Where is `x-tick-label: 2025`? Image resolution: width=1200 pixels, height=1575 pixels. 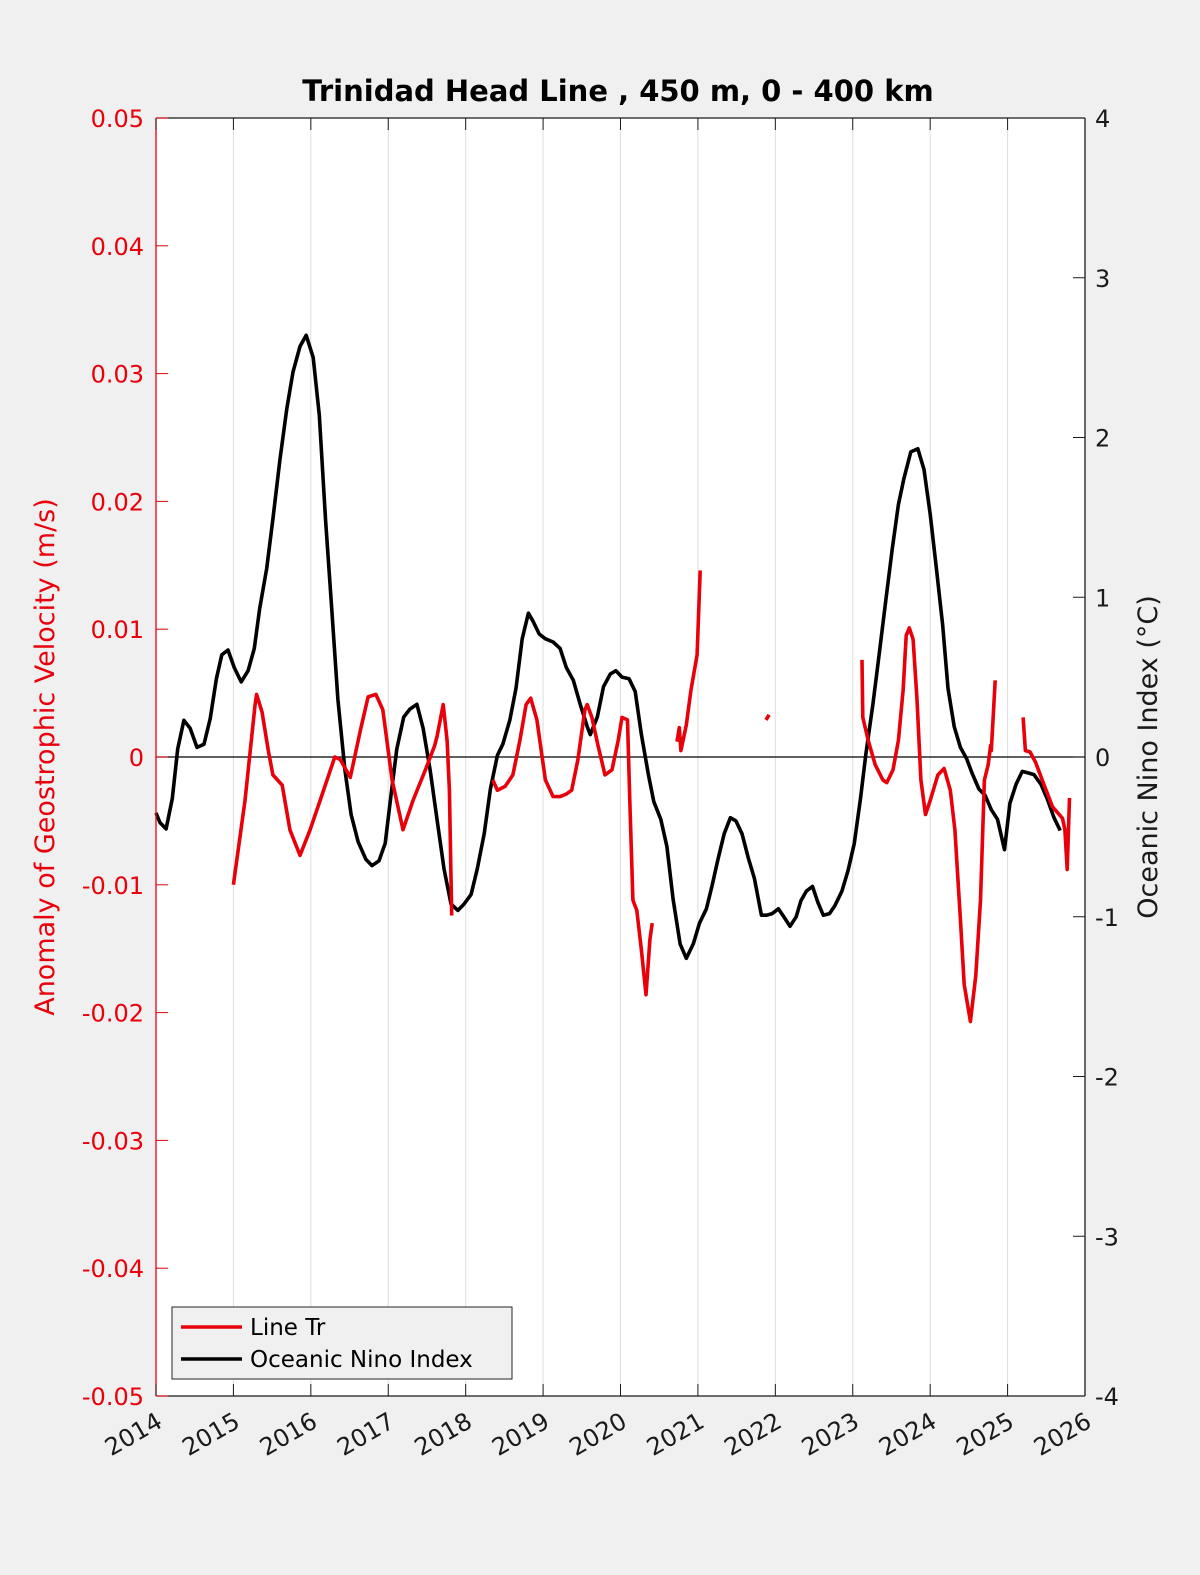 x-tick-label: 2025 is located at coordinates (985, 1434).